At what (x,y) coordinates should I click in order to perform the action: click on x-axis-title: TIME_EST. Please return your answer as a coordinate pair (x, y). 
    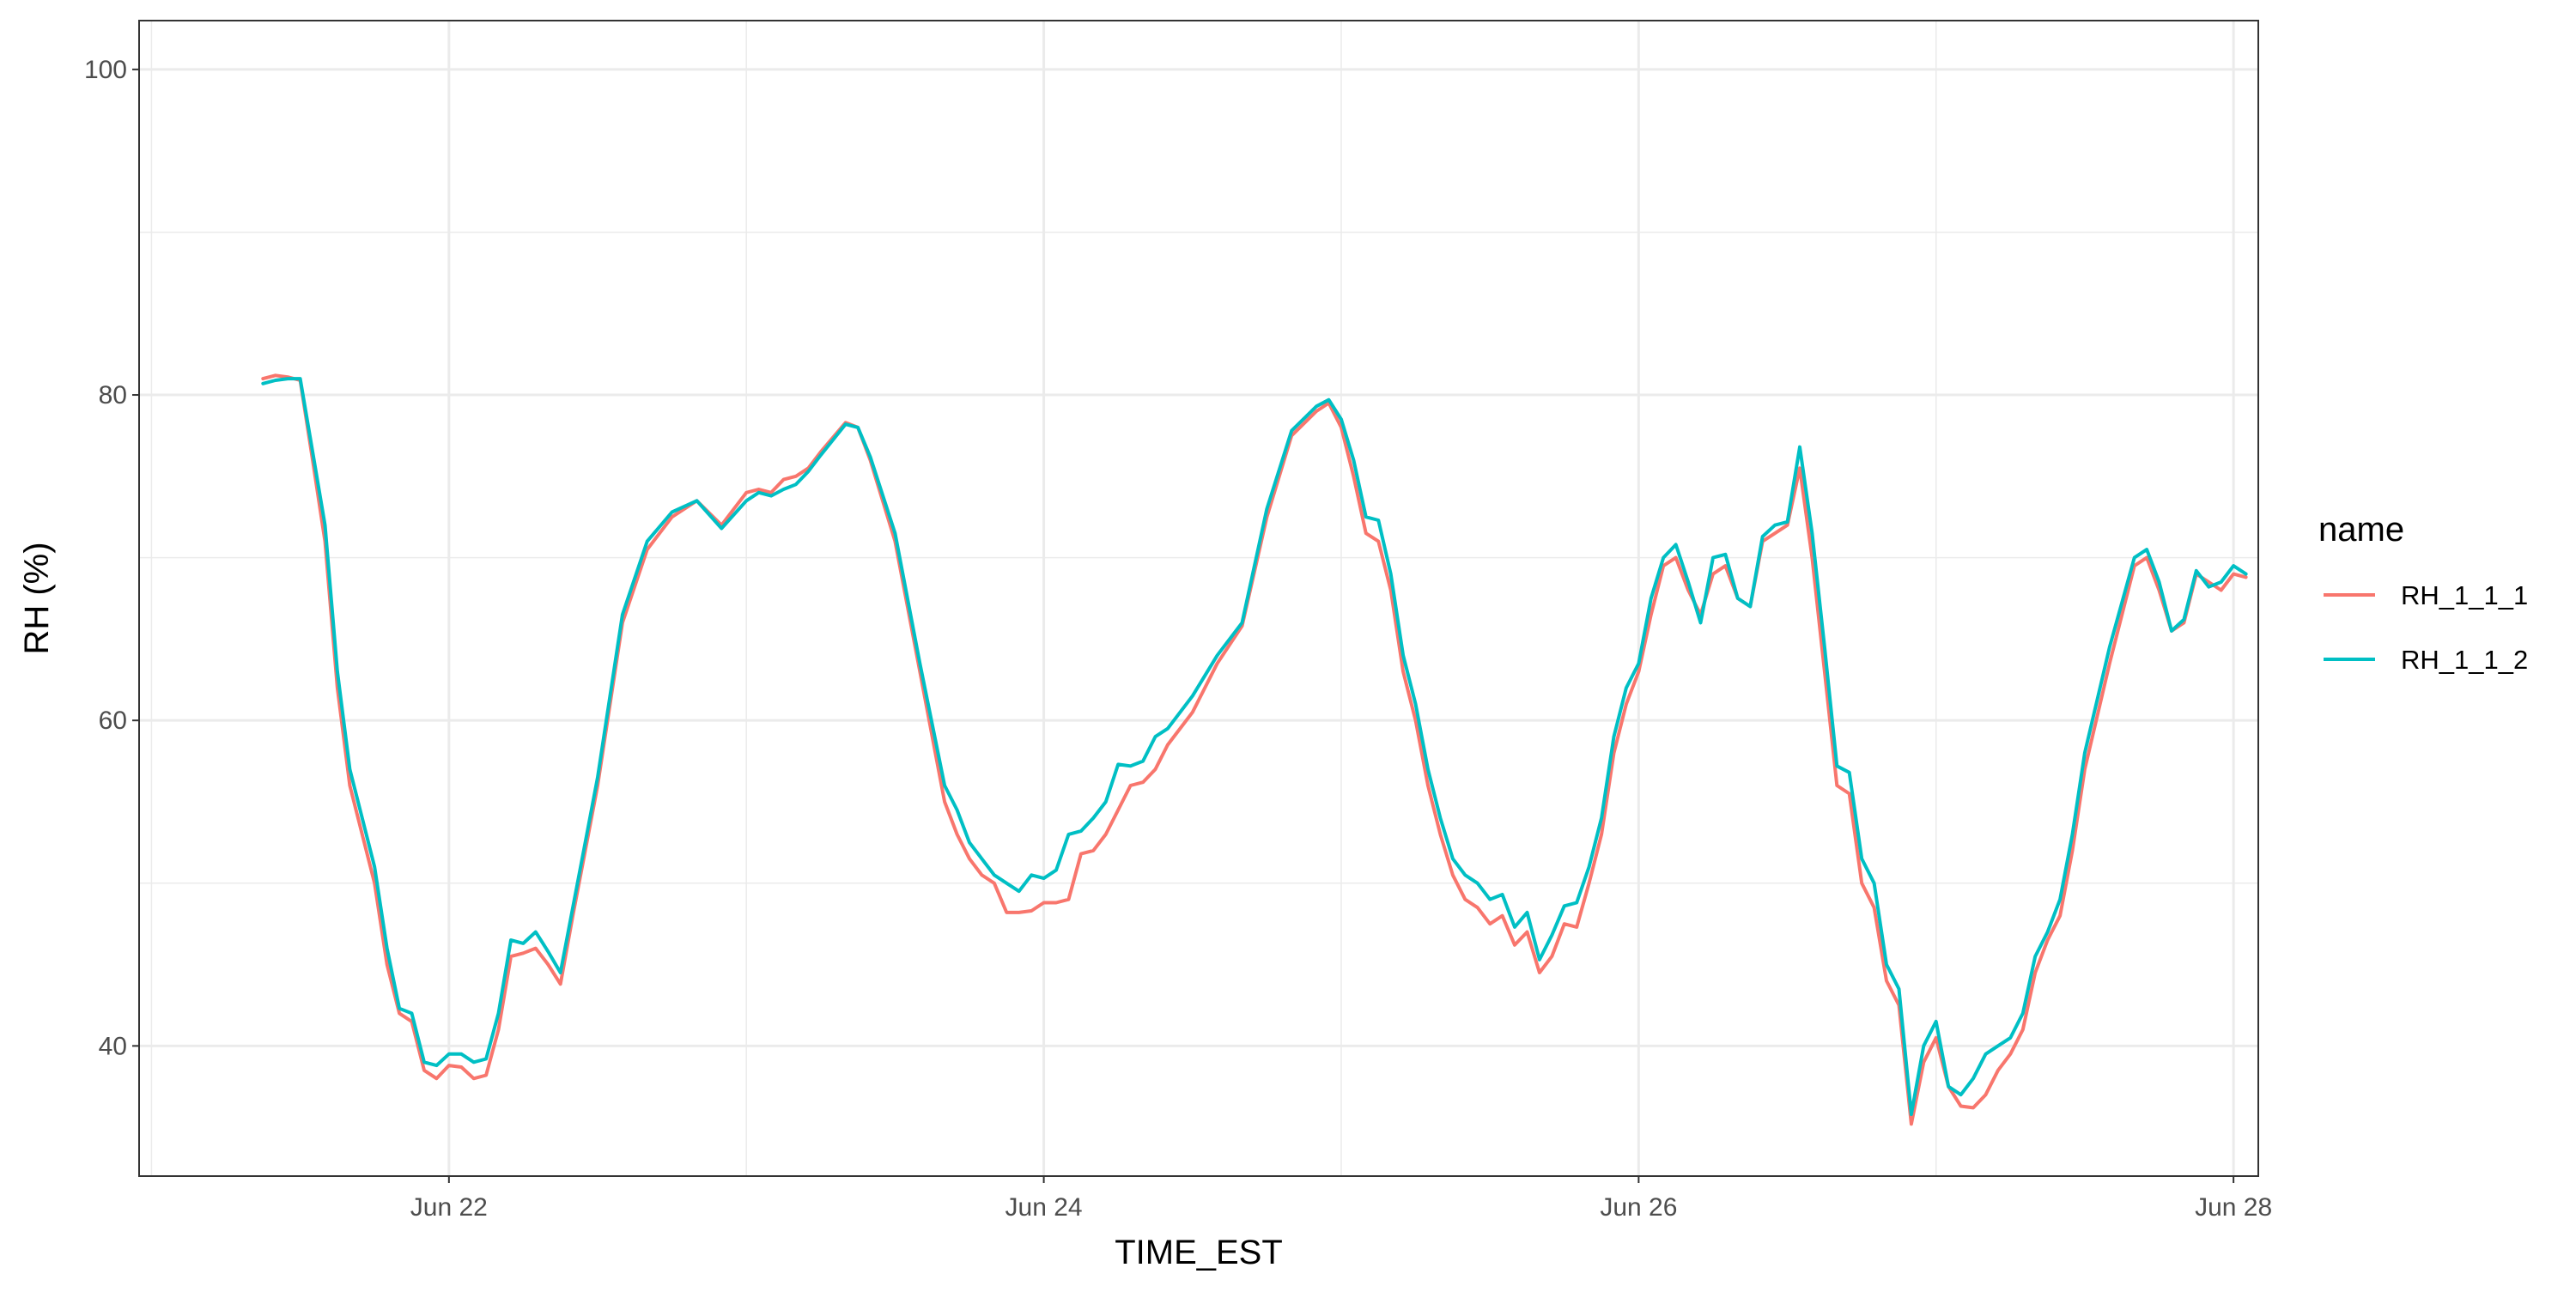
    Looking at the image, I should click on (1199, 1252).